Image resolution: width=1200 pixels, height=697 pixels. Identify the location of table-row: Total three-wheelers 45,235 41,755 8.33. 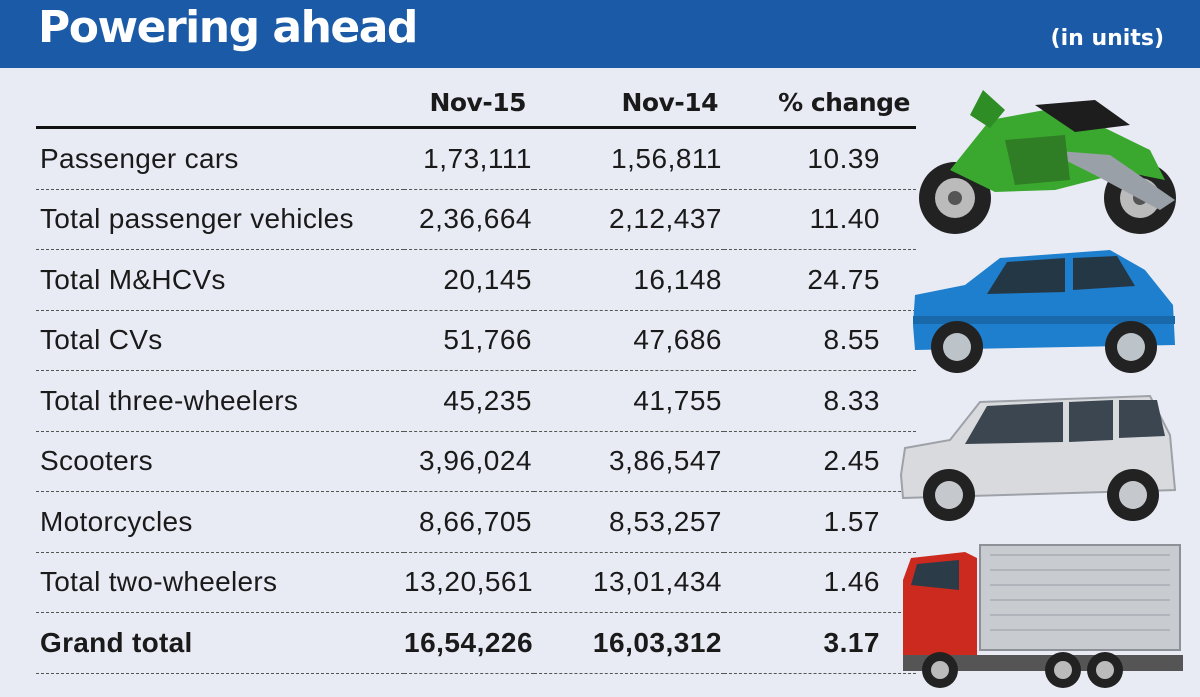
(476, 401).